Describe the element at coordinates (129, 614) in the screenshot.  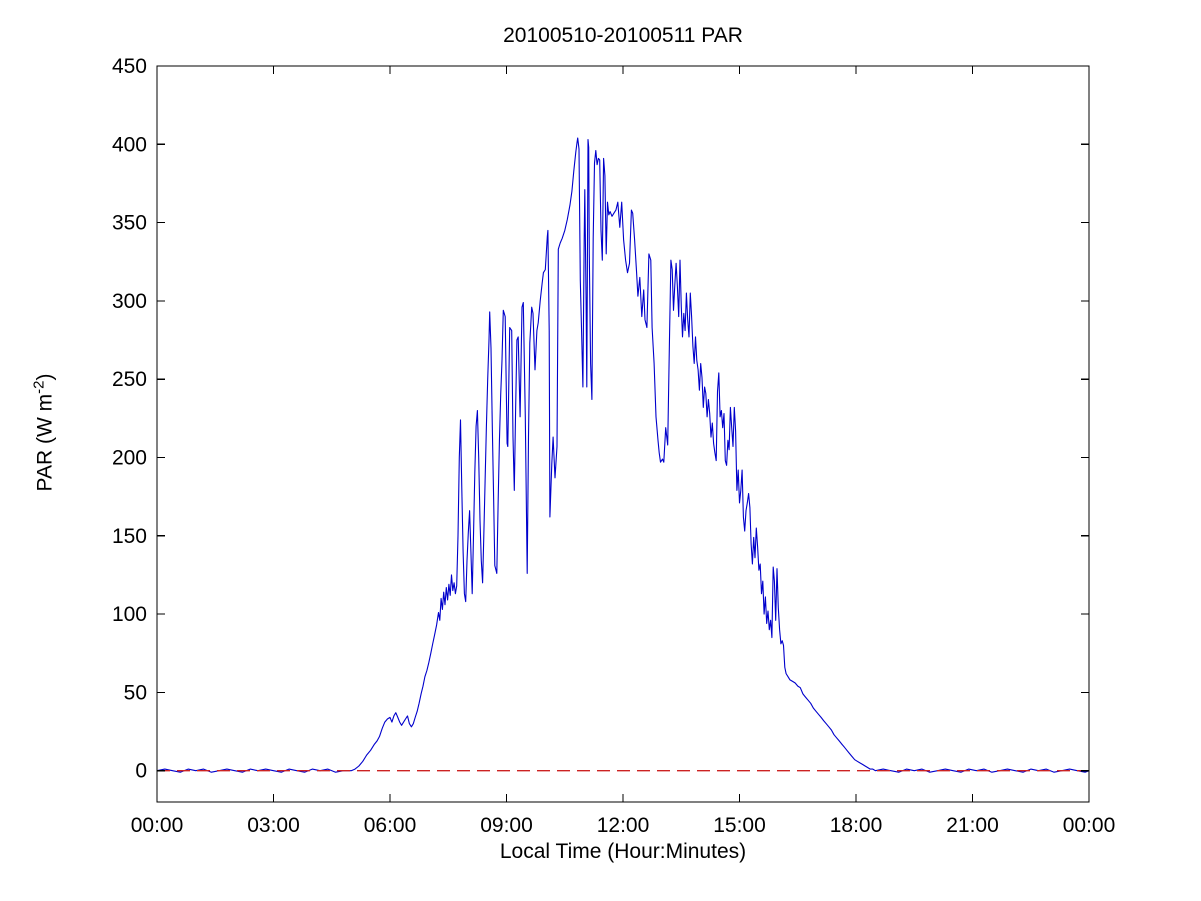
I see `y-tick-label: 100` at that location.